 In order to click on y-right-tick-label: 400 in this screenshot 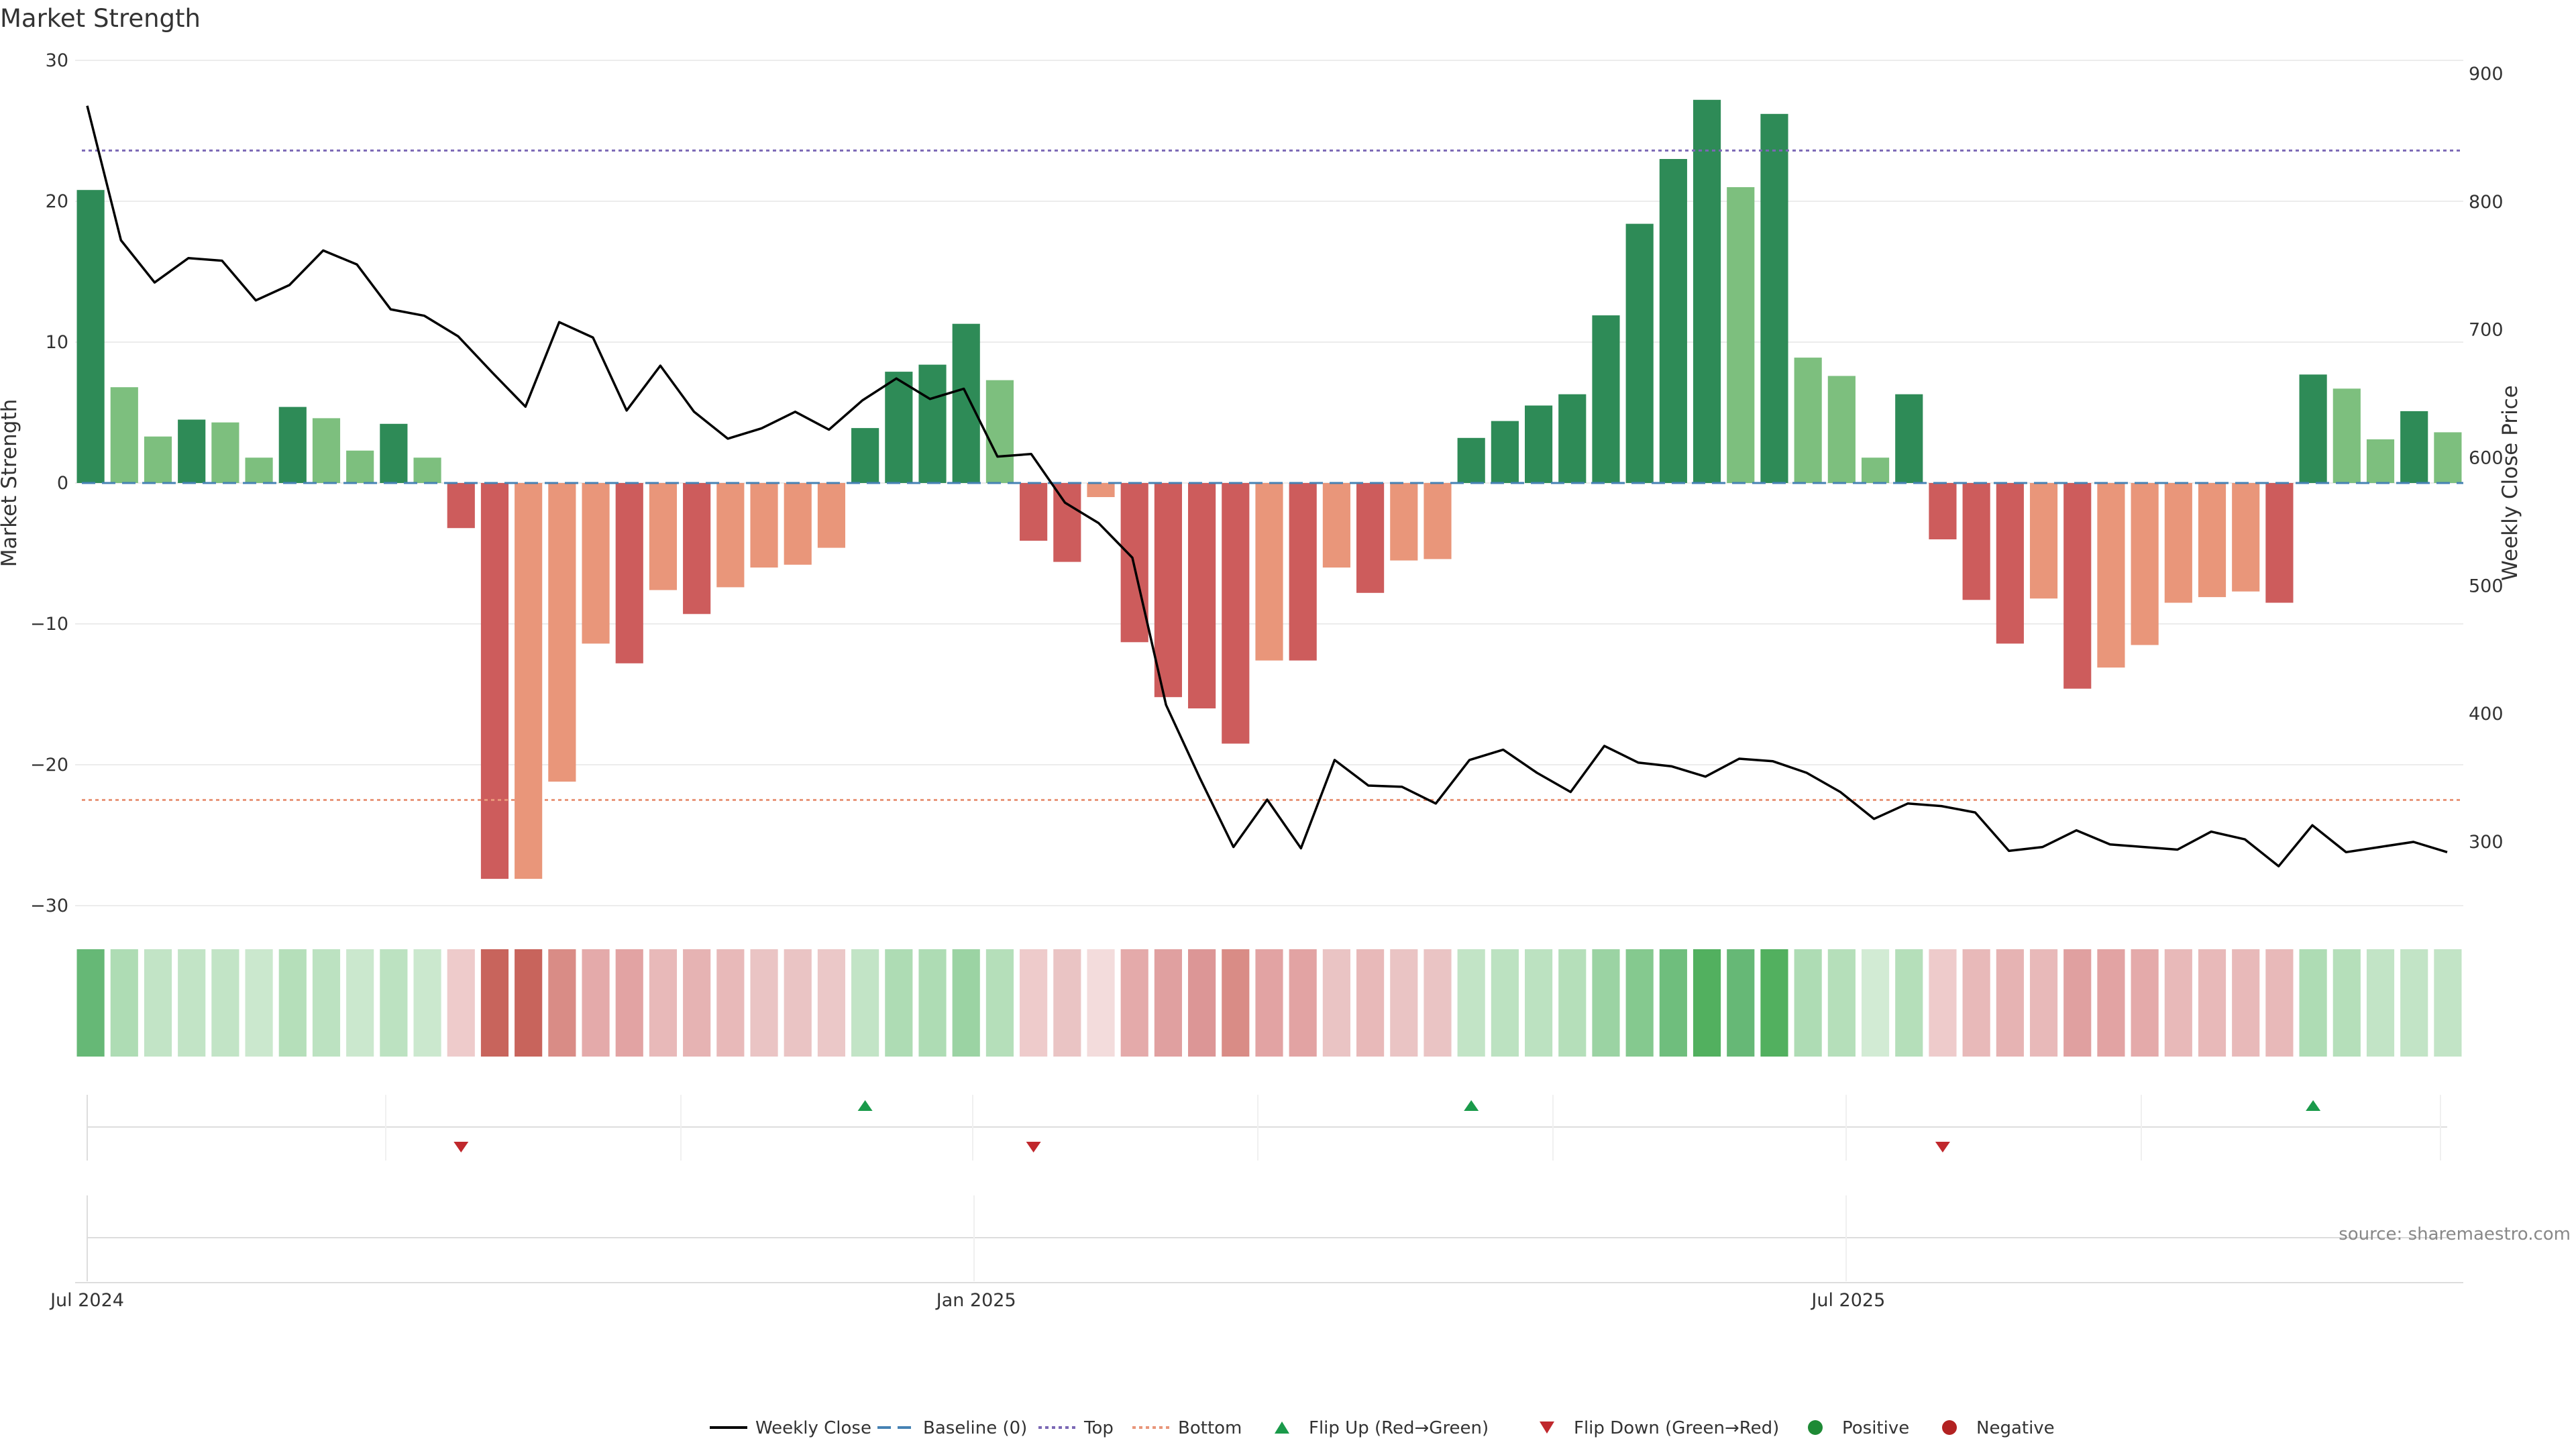, I will do `click(2486, 714)`.